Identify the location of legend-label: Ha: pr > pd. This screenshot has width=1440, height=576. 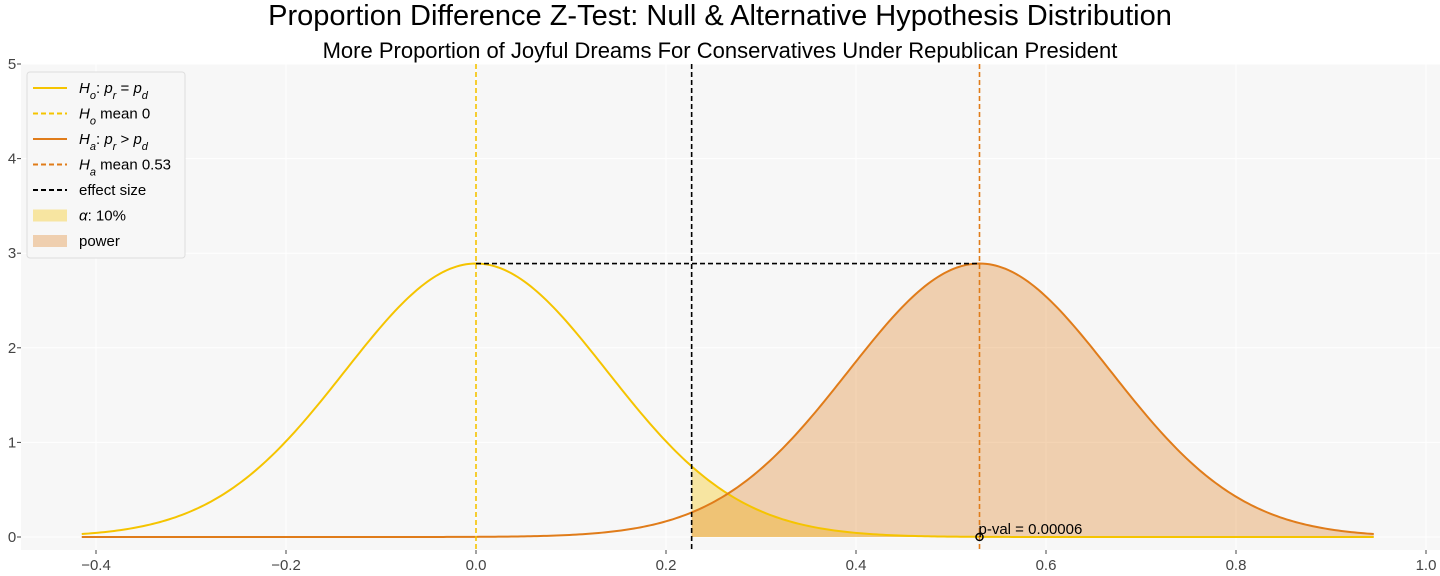
(114, 142).